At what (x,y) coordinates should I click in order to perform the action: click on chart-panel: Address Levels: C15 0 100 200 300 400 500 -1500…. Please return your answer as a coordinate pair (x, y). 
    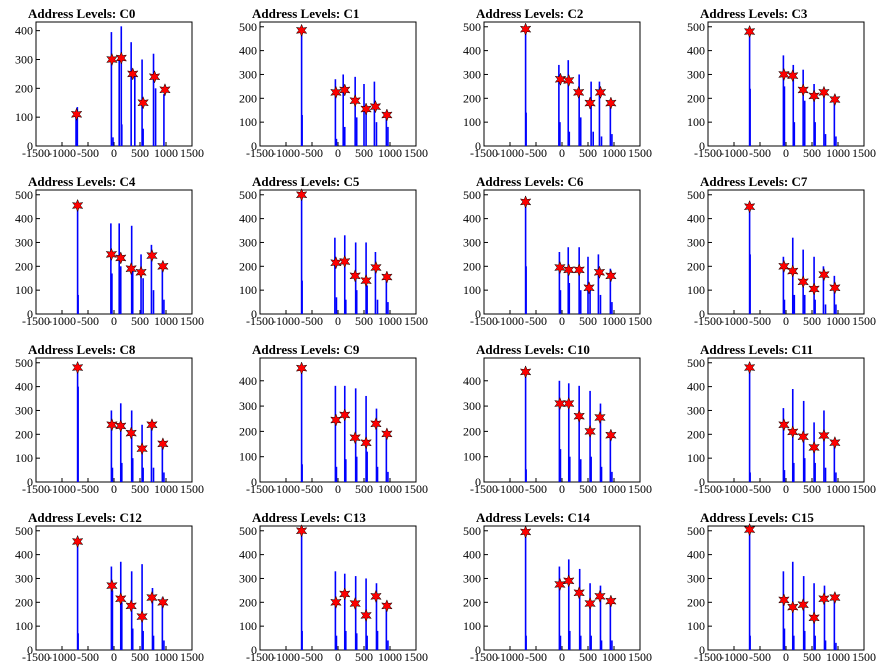
    Looking at the image, I should click on (784, 588).